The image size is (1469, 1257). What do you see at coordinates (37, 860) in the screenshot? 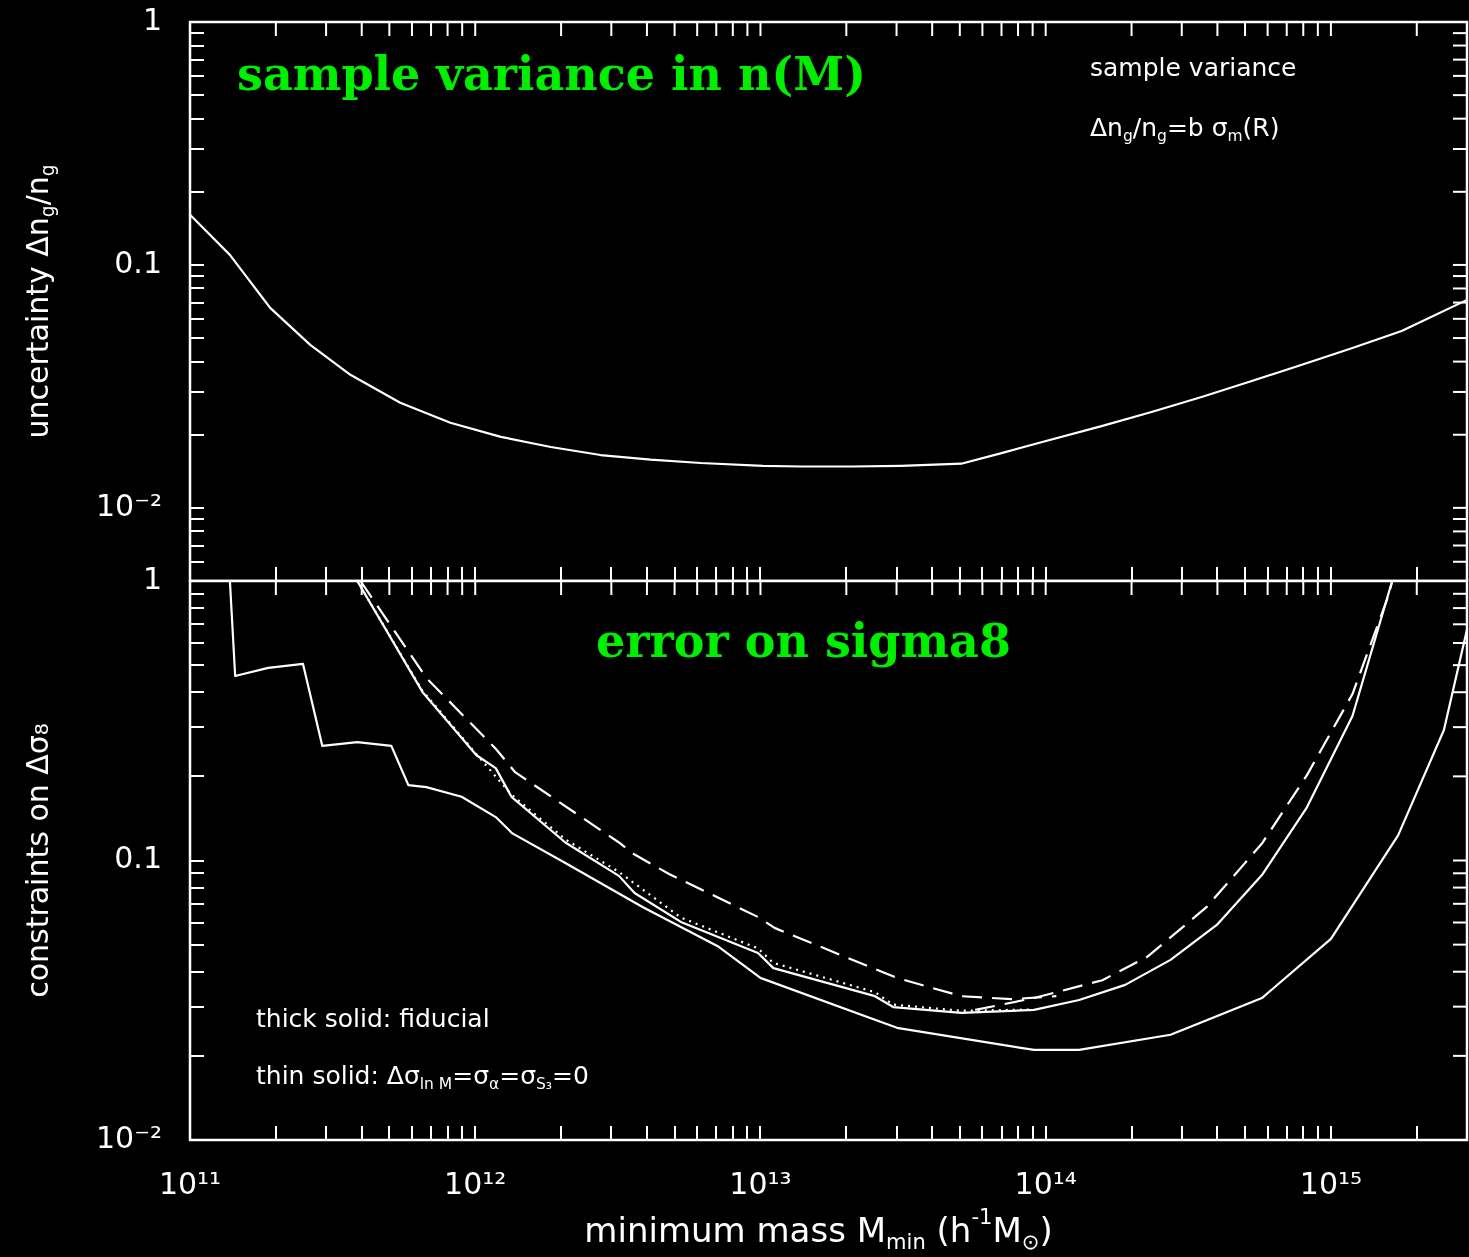
I see `y-axis-title: constraints on Δσ₈` at bounding box center [37, 860].